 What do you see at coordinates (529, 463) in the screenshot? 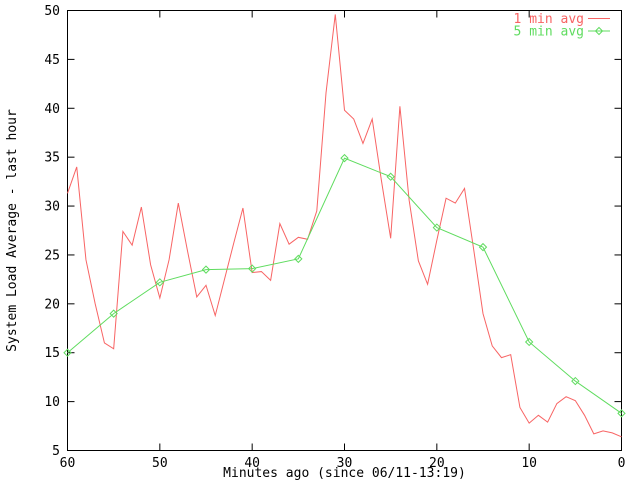
I see `x-tick-label: 10` at bounding box center [529, 463].